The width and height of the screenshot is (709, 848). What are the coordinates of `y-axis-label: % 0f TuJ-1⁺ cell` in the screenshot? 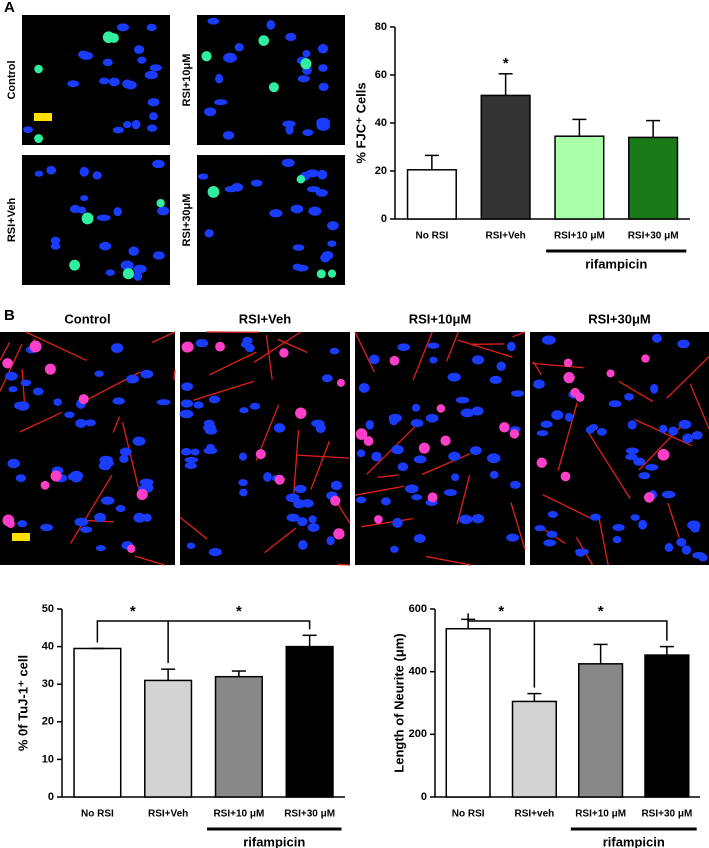 It's located at (22, 703).